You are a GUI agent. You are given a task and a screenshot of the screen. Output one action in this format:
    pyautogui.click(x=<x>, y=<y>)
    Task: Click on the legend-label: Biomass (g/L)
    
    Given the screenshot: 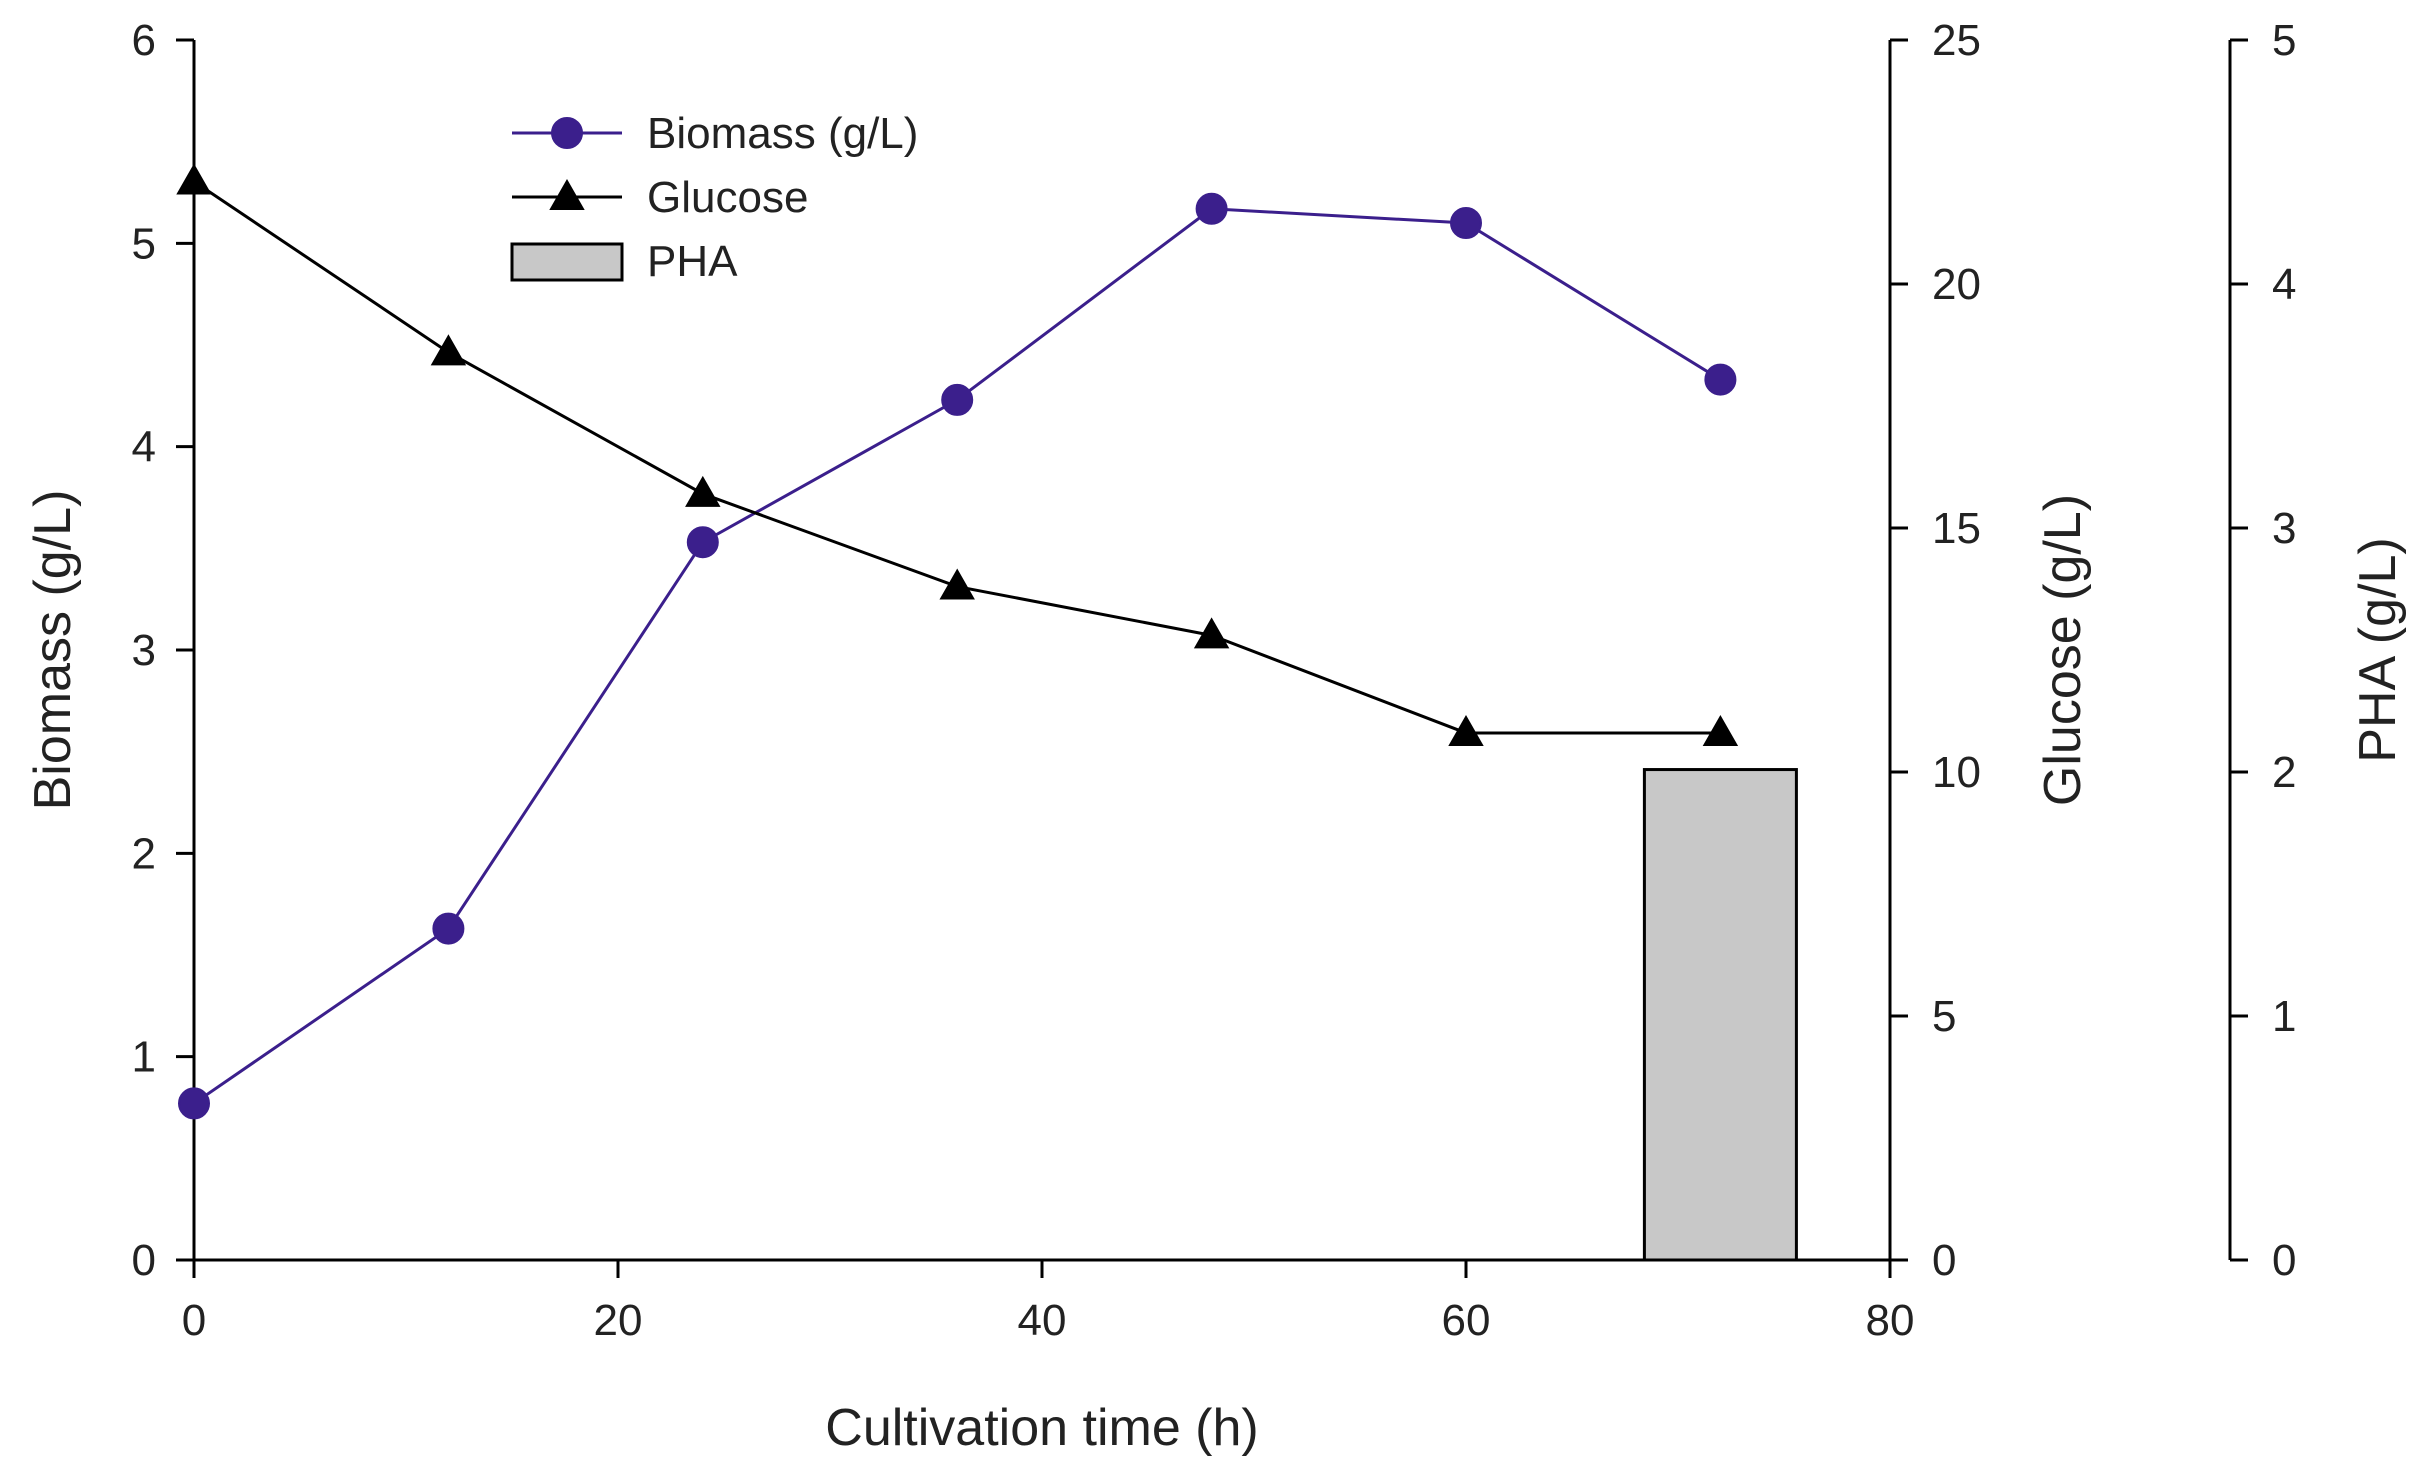 What is the action you would take?
    pyautogui.click(x=782, y=133)
    